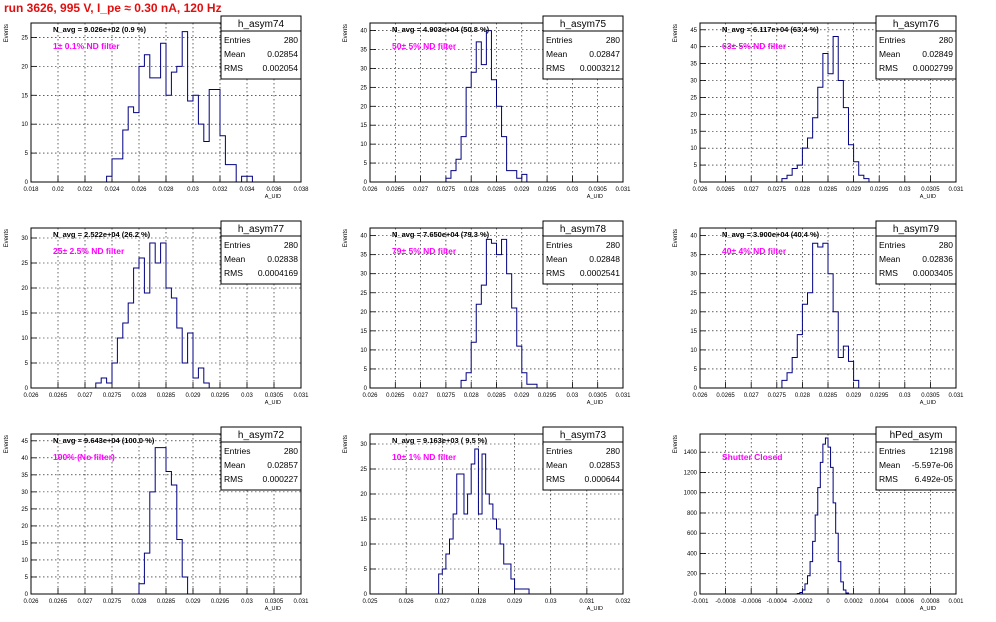 This screenshot has width=996, height=622. I want to click on stats-value: 0.02849, so click(937, 54).